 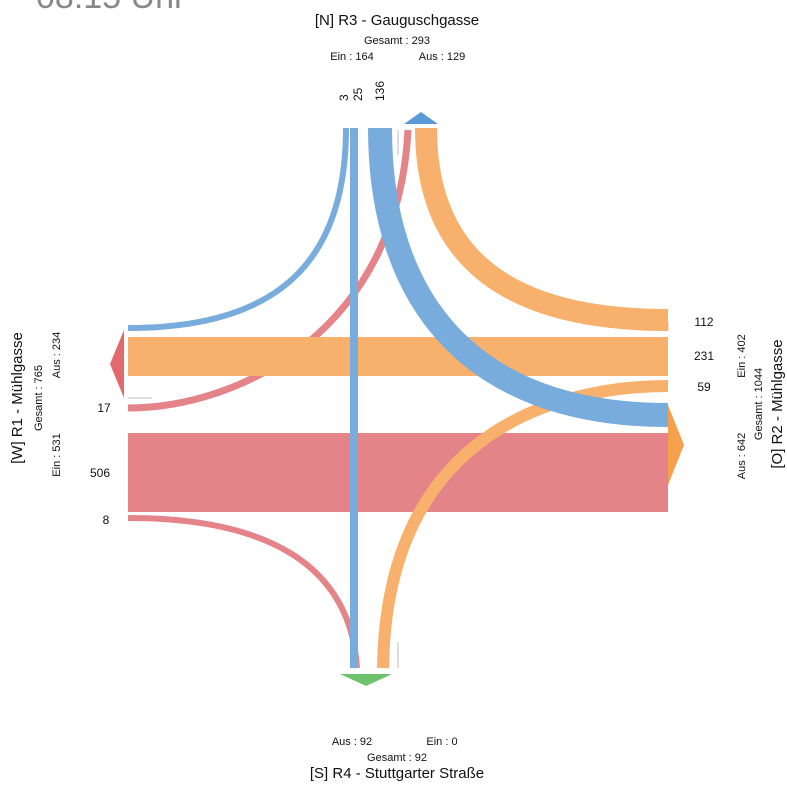 What do you see at coordinates (777, 403) in the screenshot?
I see `east-title: [O] R2 - Mühlgasse` at bounding box center [777, 403].